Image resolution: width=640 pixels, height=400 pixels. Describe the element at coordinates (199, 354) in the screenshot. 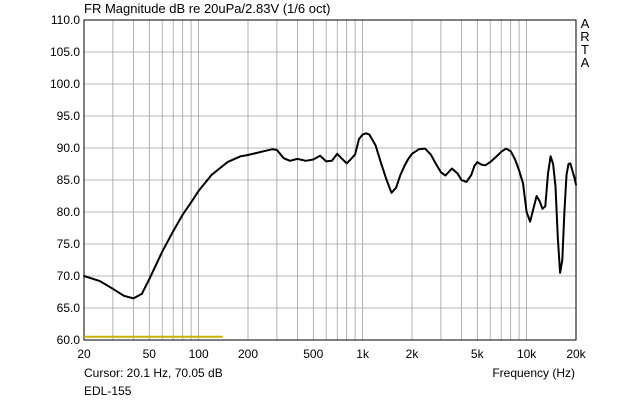

I see `x-tick-label: 100` at that location.